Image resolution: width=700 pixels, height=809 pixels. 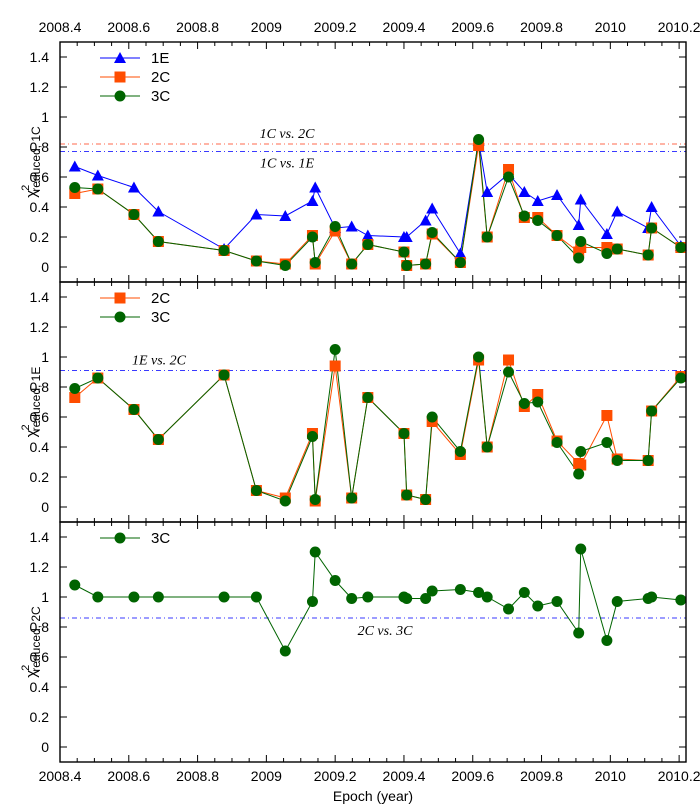 What do you see at coordinates (386, 631) in the screenshot?
I see `reference-line-label: 2C vs. 3C` at bounding box center [386, 631].